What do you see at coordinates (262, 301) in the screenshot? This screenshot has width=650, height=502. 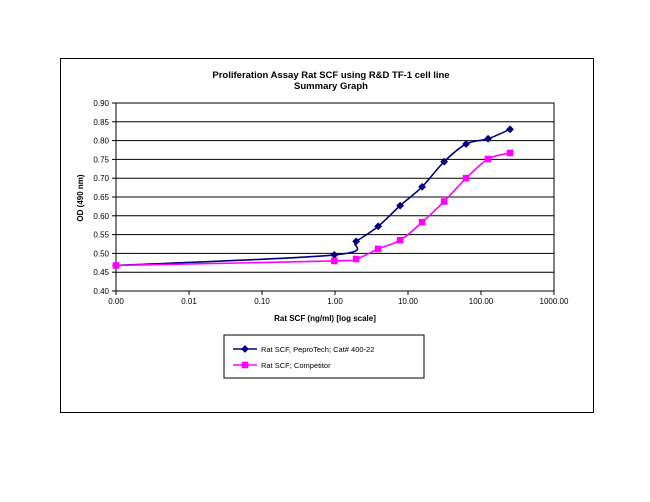 I see `x-tick-label: 0.10` at bounding box center [262, 301].